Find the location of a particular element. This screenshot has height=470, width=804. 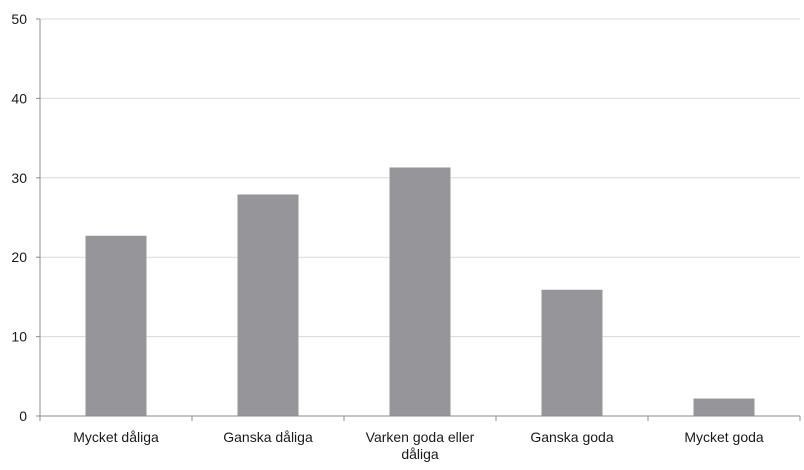

x-tick-label: Ganska dåliga is located at coordinates (268, 437).